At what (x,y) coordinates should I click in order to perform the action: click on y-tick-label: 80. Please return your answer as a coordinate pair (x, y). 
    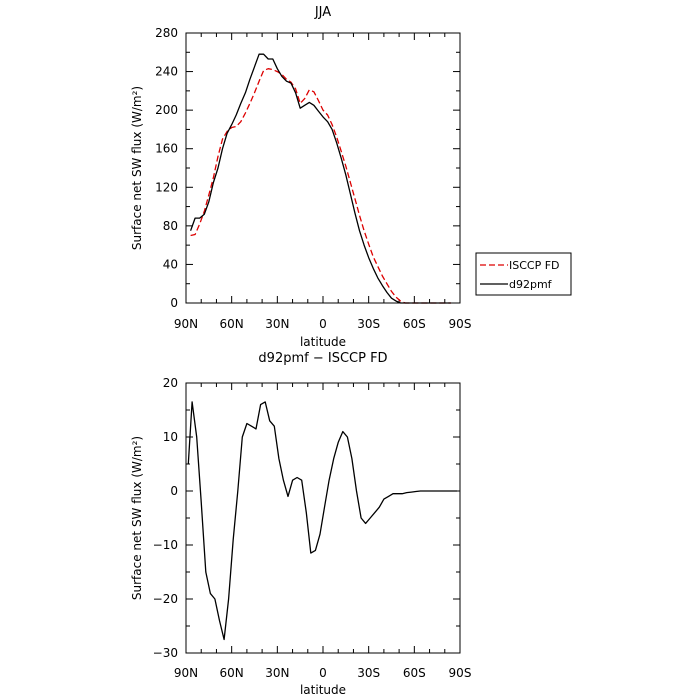
    Looking at the image, I should click on (170, 226).